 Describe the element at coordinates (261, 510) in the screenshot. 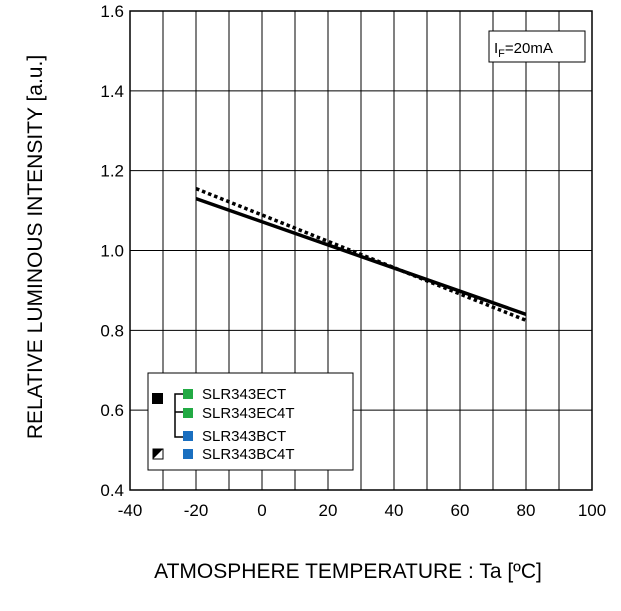

I see `x-tick-label: 0` at that location.